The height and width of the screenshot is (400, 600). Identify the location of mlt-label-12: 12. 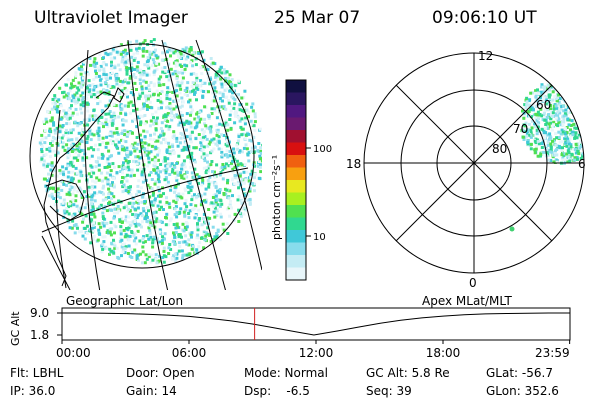
(485, 56).